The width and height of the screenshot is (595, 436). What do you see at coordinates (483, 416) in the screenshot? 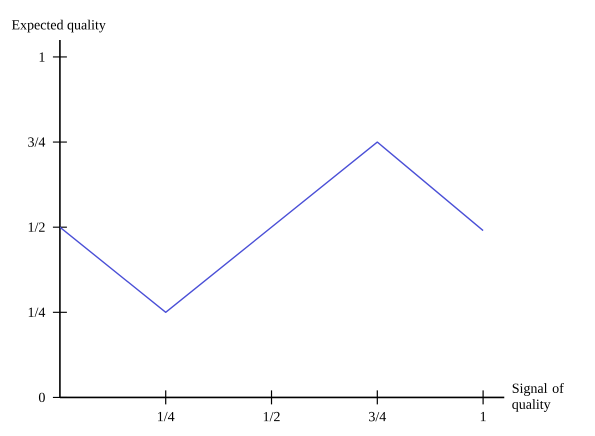
I see `x-tick-label: 1` at bounding box center [483, 416].